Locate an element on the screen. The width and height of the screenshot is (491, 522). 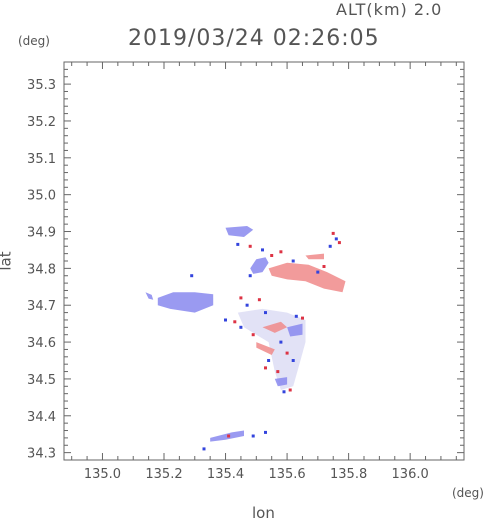
y-tick-label: 34.5 is located at coordinates (41, 380).